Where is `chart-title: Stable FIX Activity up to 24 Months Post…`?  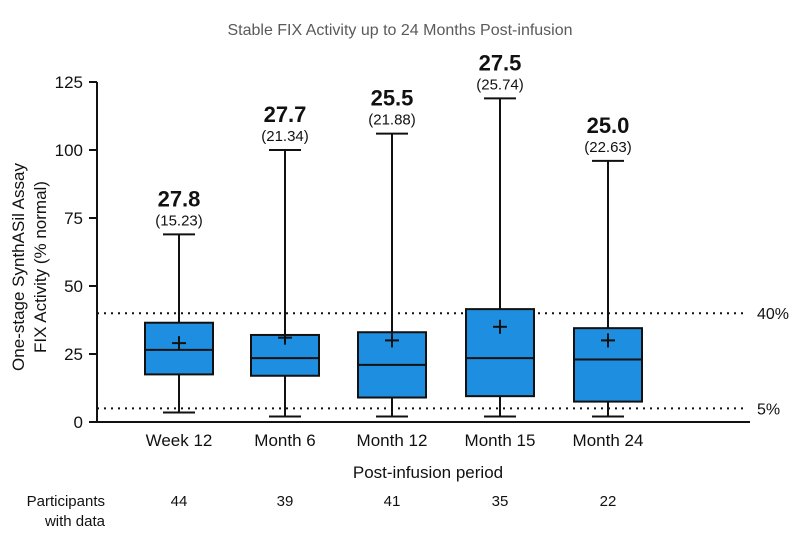
chart-title: Stable FIX Activity up to 24 Months Post… is located at coordinates (399, 30).